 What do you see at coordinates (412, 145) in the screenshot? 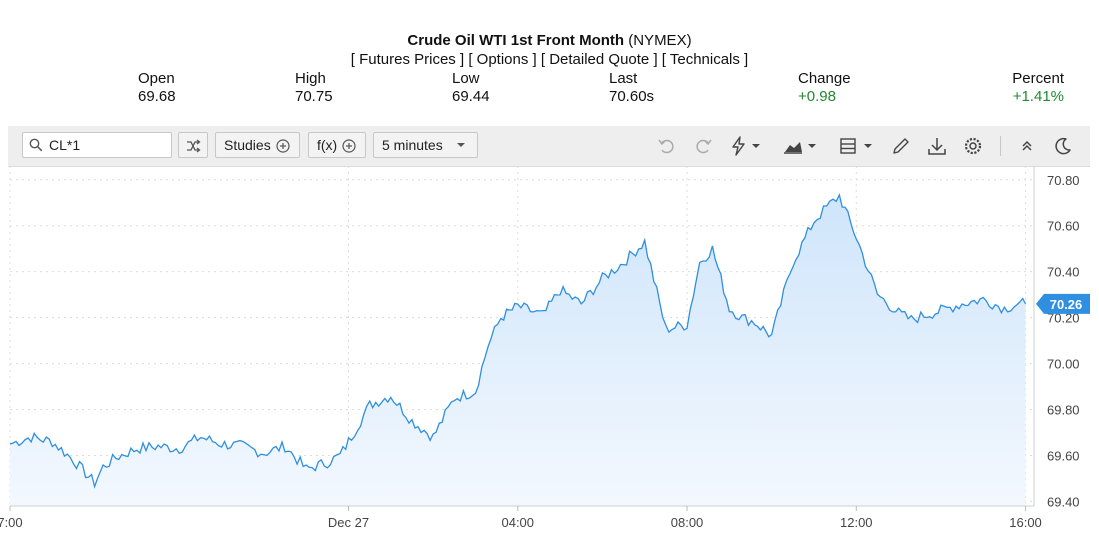
I see `interval-label: 5 minutes` at bounding box center [412, 145].